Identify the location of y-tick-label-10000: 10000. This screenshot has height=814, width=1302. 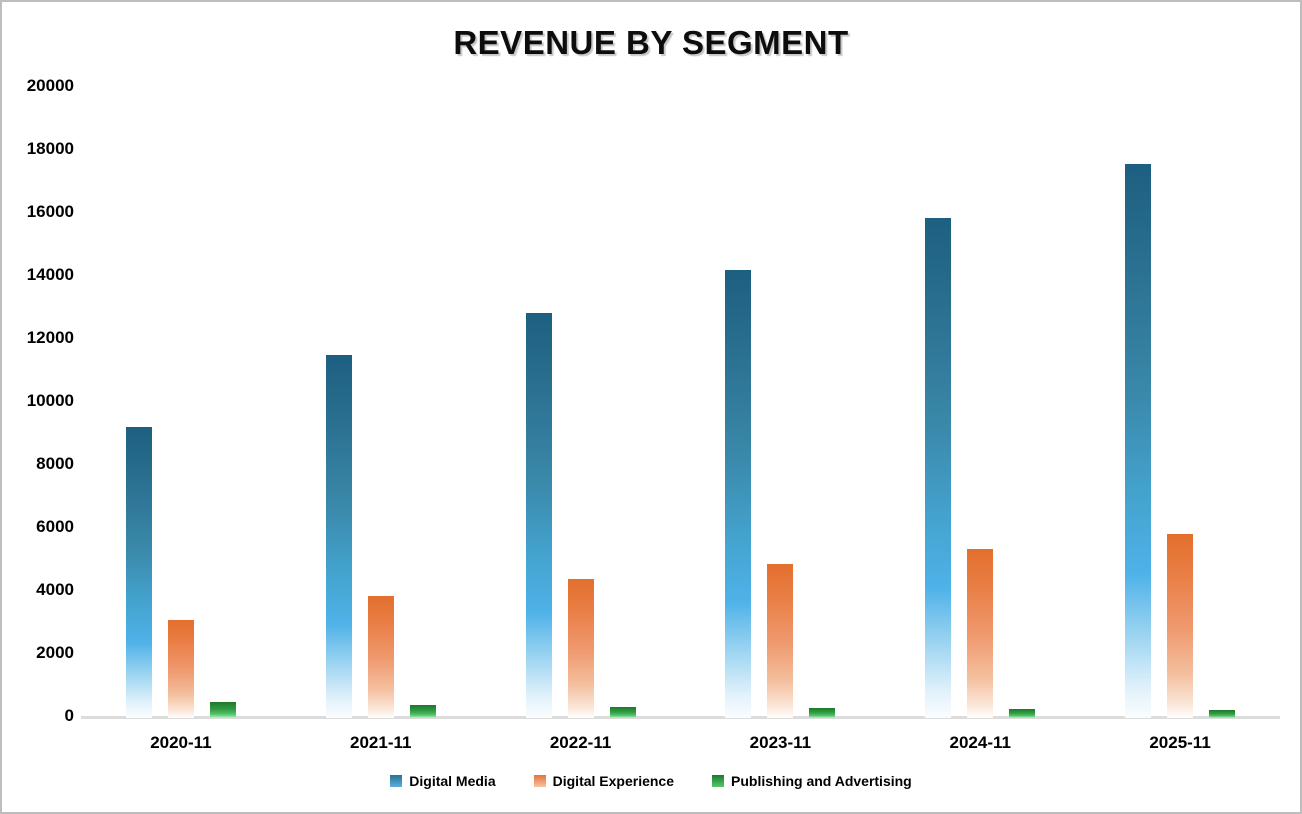
(50, 400).